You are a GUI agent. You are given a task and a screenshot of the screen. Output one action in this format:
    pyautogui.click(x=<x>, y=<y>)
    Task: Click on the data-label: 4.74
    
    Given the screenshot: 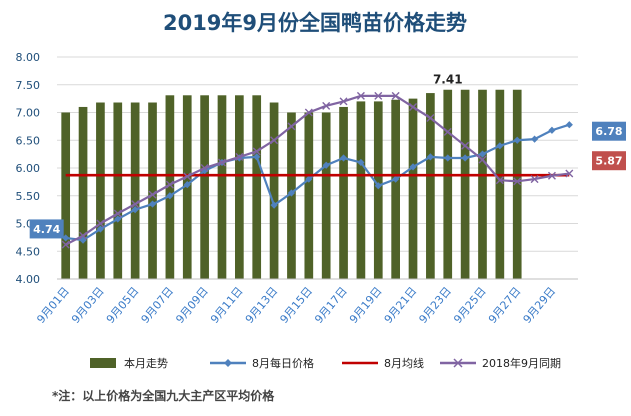 What is the action you would take?
    pyautogui.click(x=46, y=229)
    